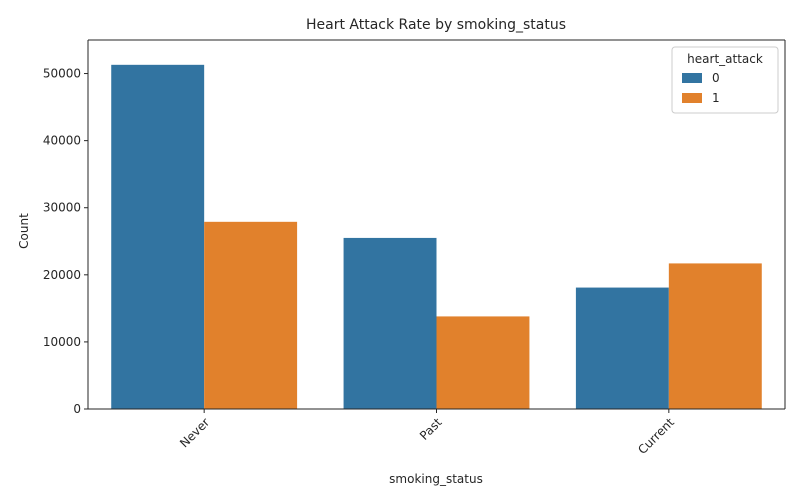 The width and height of the screenshot is (800, 500). I want to click on legend: heart_attack 0 1, so click(725, 80).